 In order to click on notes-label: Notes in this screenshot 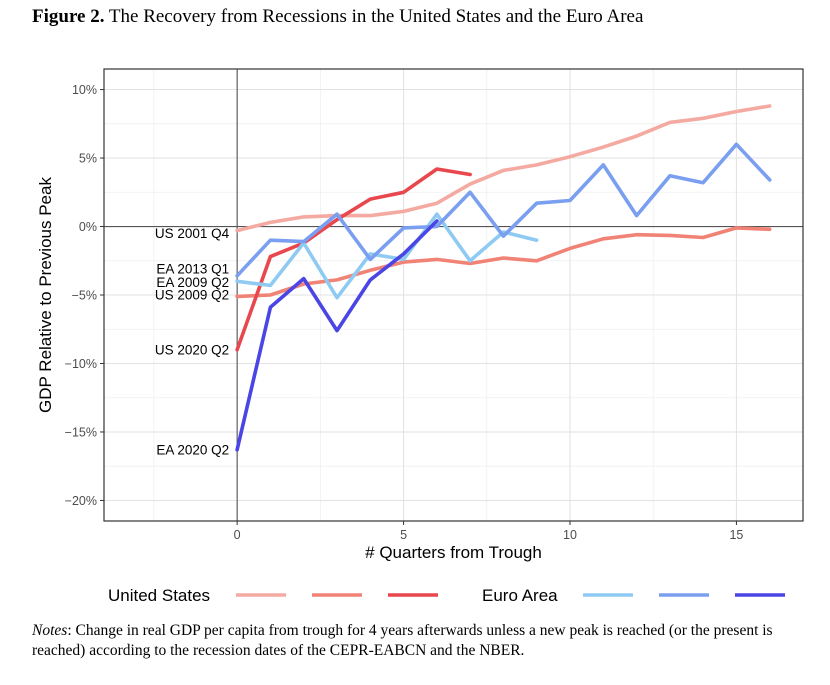, I will do `click(50, 630)`.